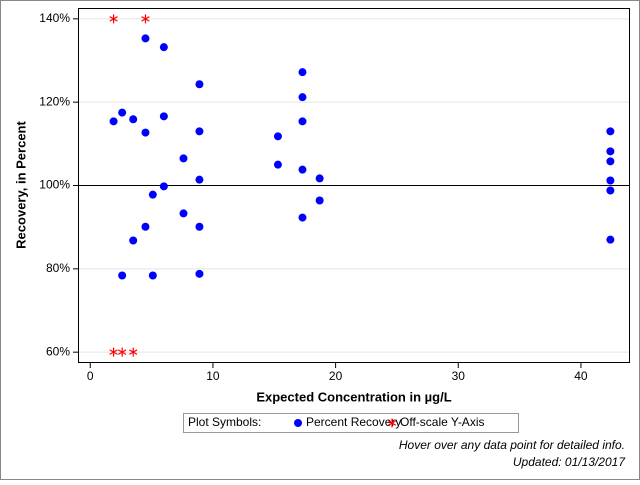 The width and height of the screenshot is (640, 485). I want to click on legend-title: Plot Symbols:, so click(224, 422).